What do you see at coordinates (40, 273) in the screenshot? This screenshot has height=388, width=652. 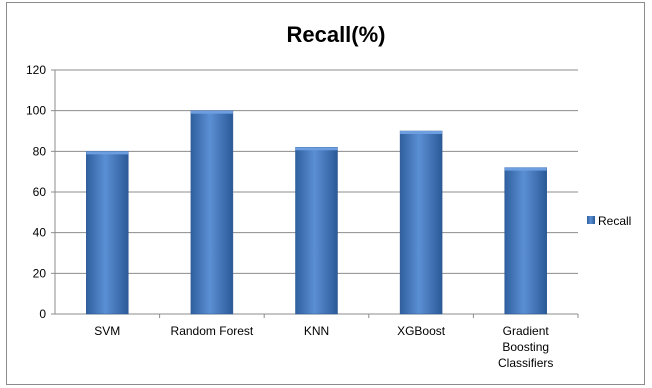 I see `y-tick-label: 20` at bounding box center [40, 273].